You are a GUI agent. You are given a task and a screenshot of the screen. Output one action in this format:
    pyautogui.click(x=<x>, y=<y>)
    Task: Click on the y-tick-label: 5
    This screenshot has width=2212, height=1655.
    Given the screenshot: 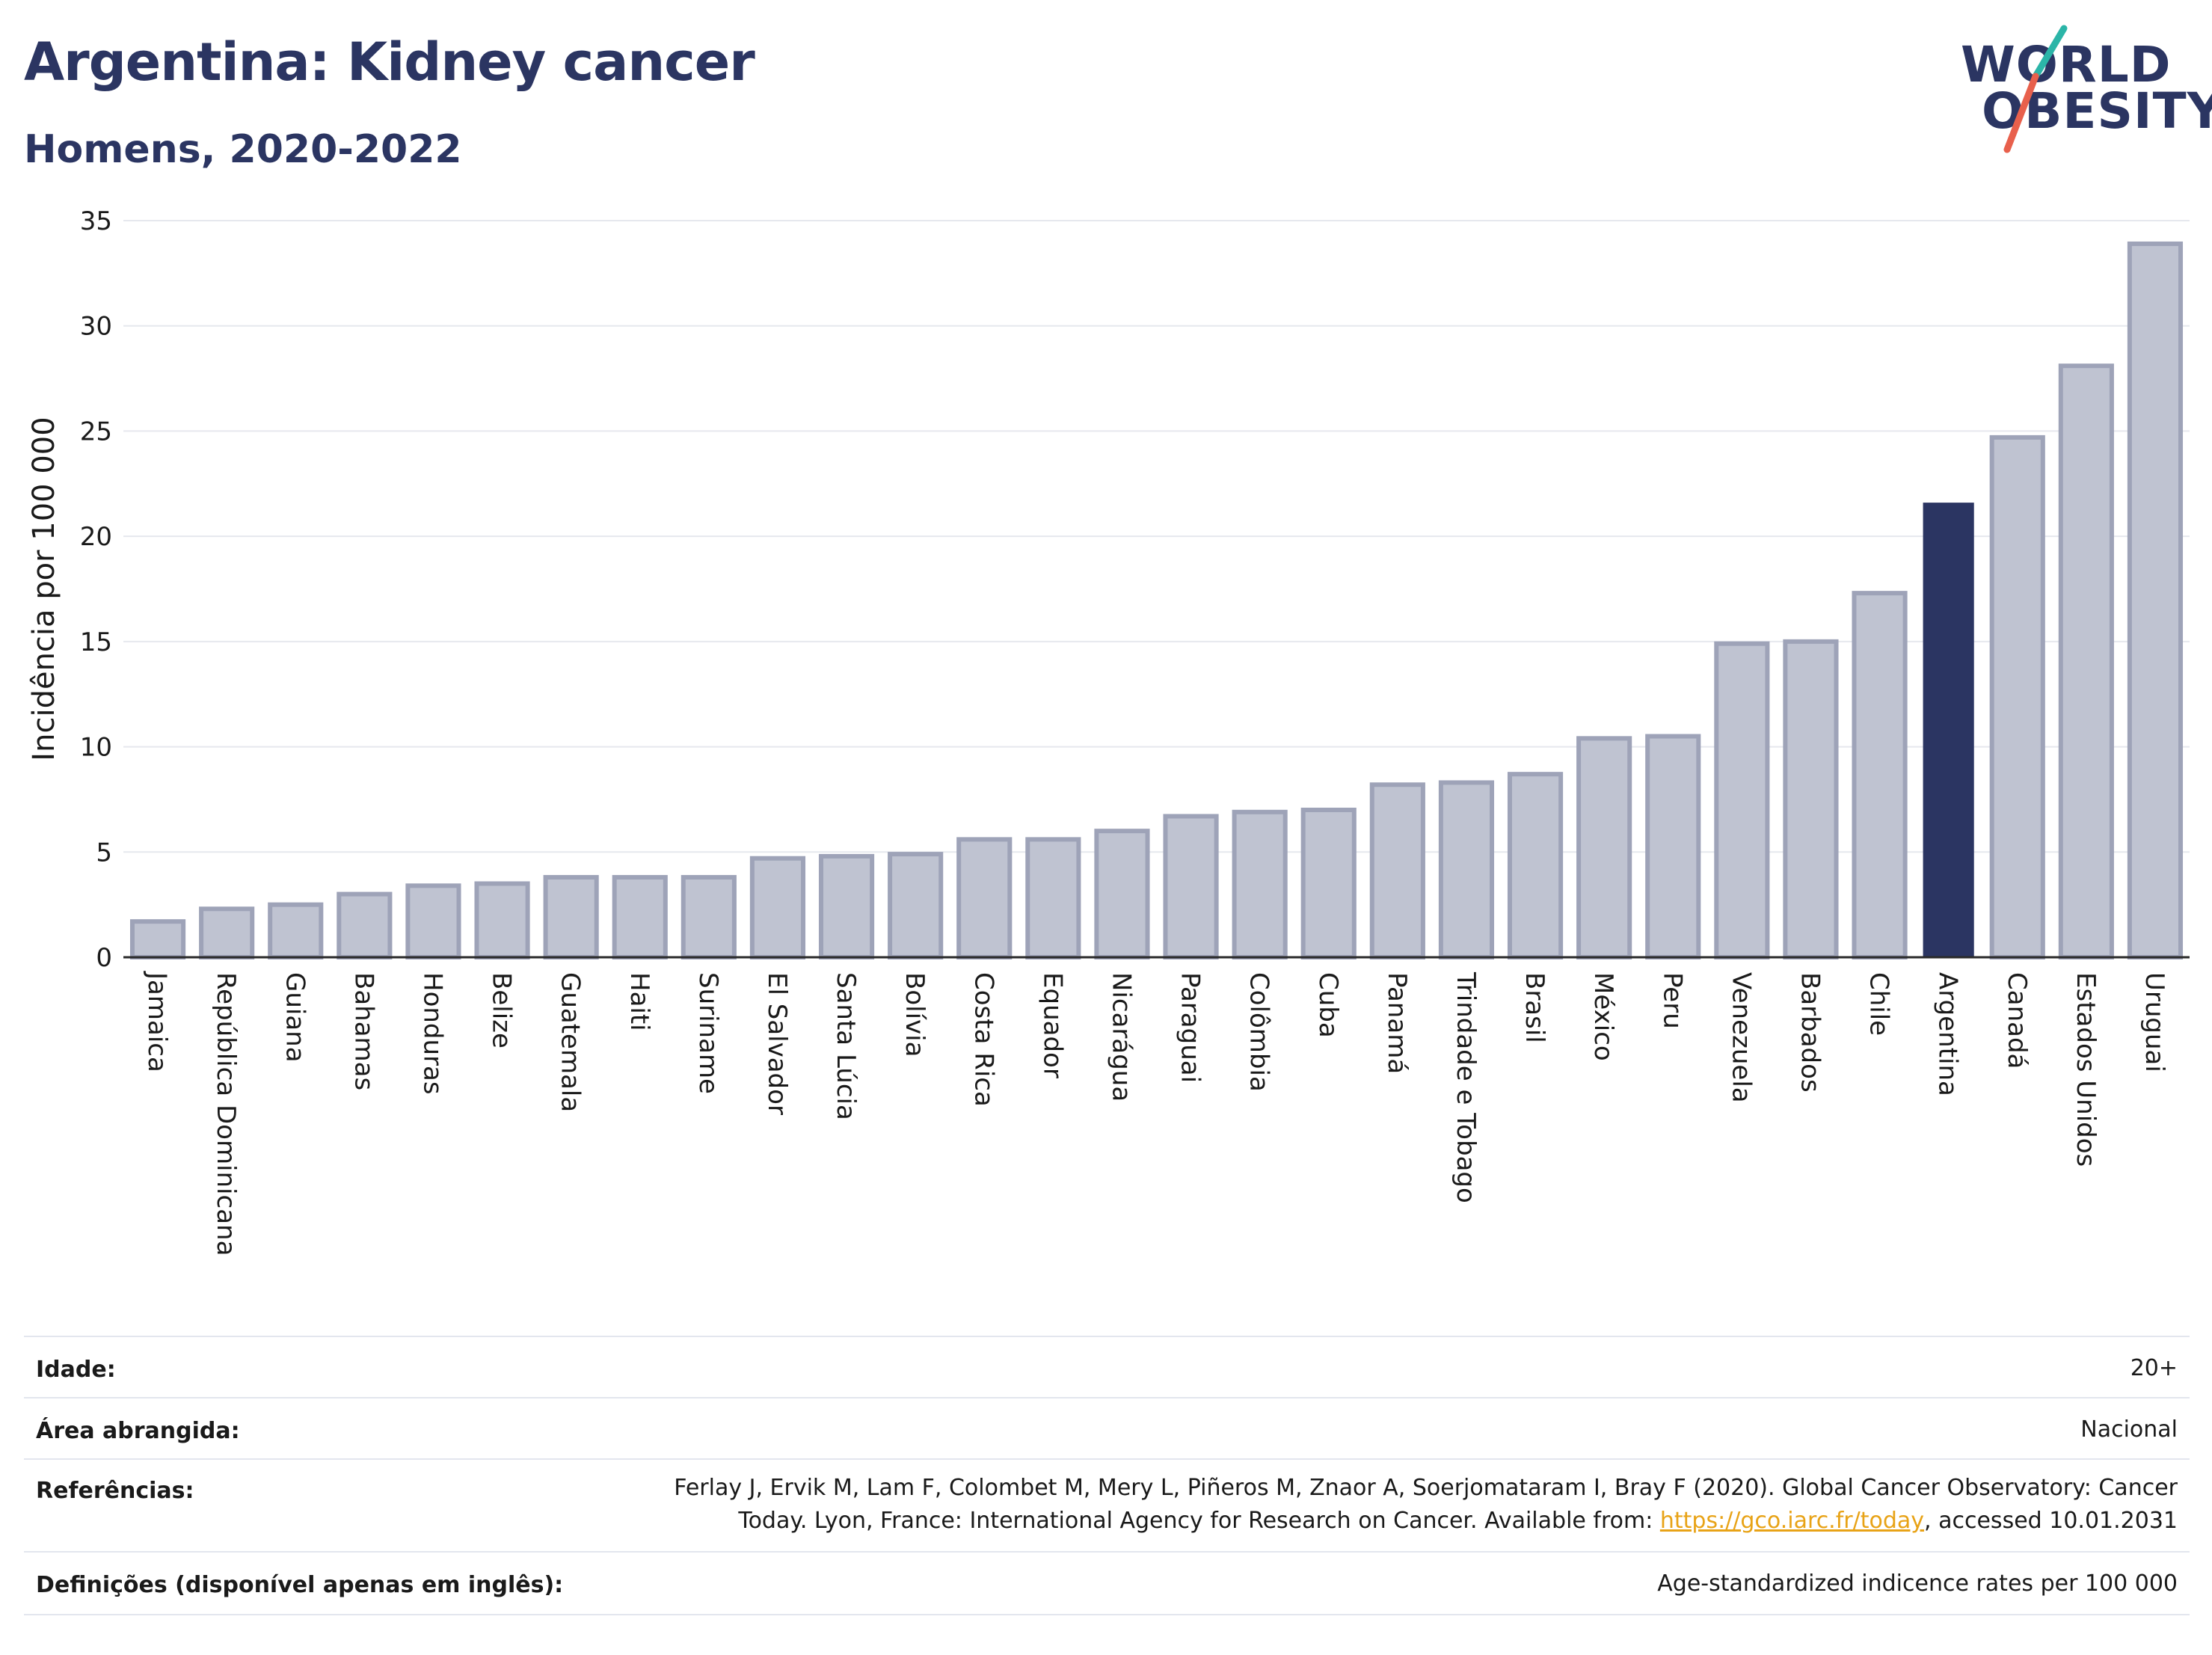 What is the action you would take?
    pyautogui.click(x=104, y=853)
    